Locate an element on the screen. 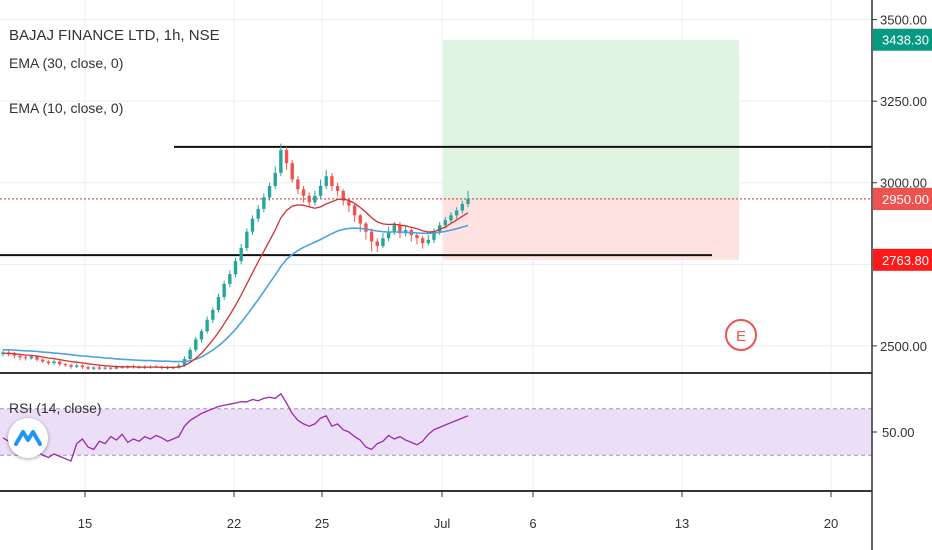  position-zones is located at coordinates (591, 149).